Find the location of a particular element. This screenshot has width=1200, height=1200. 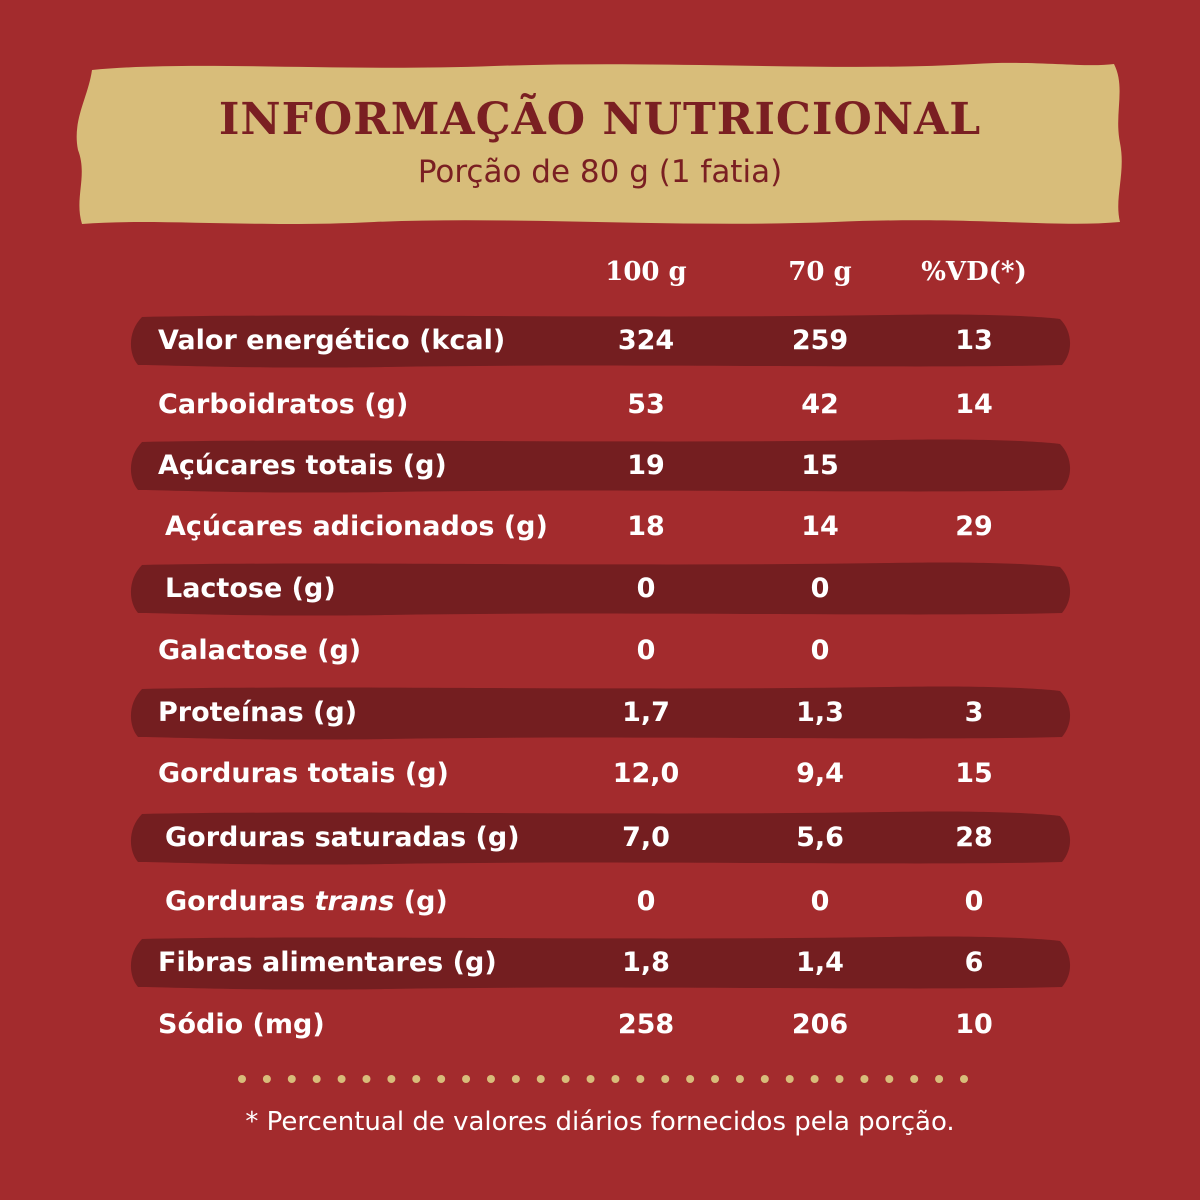

value-100g: 258 is located at coordinates (646, 1024).